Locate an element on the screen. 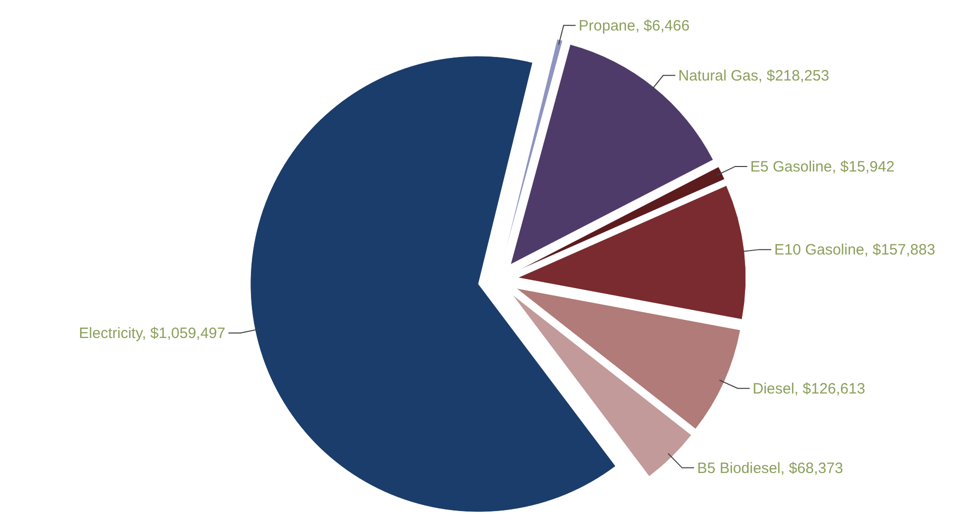  slice-label: E10 Gasoline, $157,883 is located at coordinates (855, 250).